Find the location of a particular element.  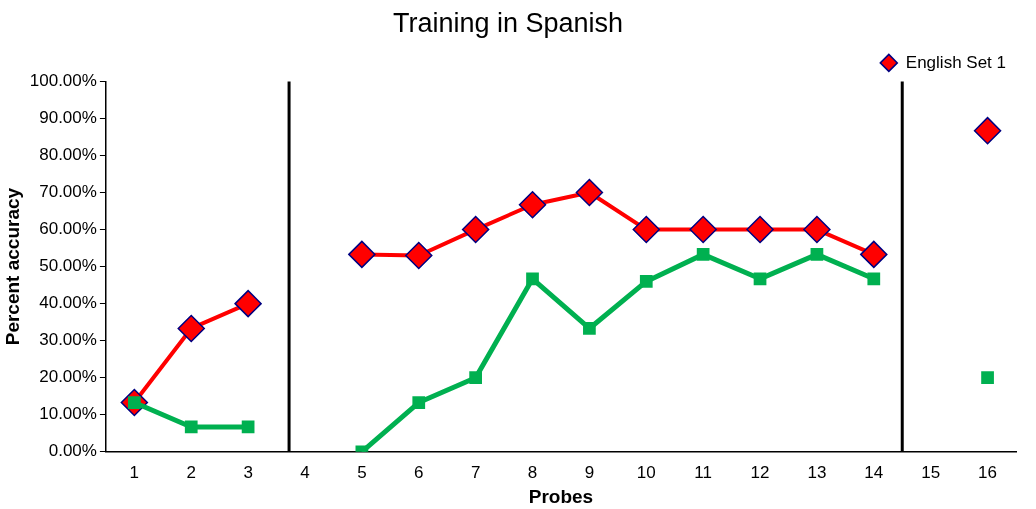

x-tick-label: 1 is located at coordinates (134, 472).